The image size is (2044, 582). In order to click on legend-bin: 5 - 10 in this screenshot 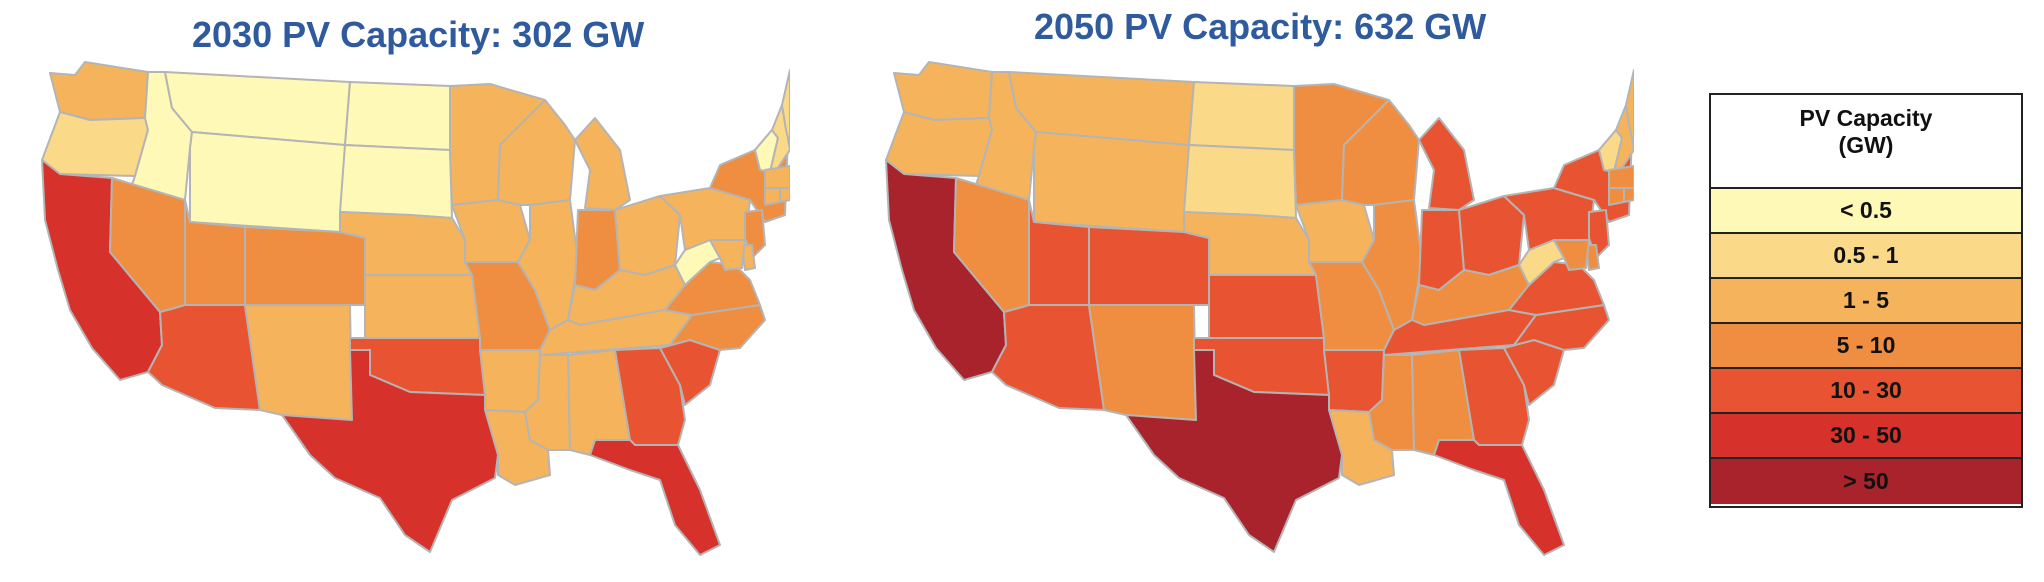, I will do `click(1866, 346)`.